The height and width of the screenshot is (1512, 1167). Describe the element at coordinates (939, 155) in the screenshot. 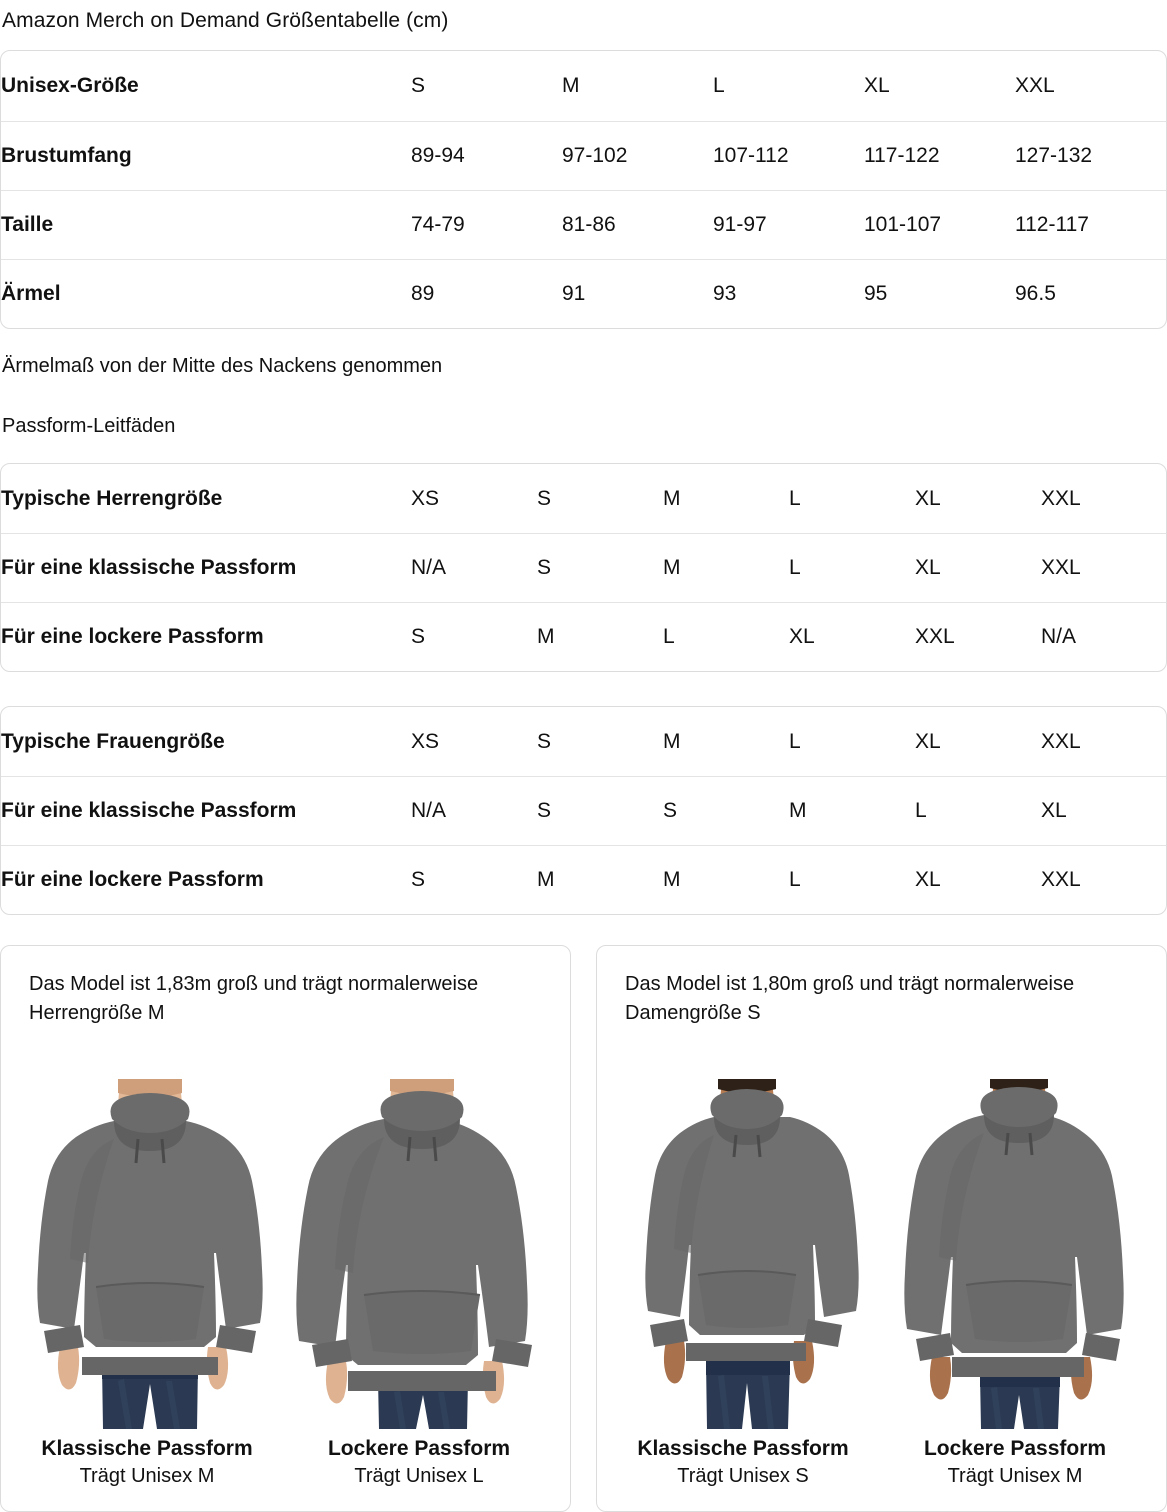

I see `chest-xl: 117-122` at that location.